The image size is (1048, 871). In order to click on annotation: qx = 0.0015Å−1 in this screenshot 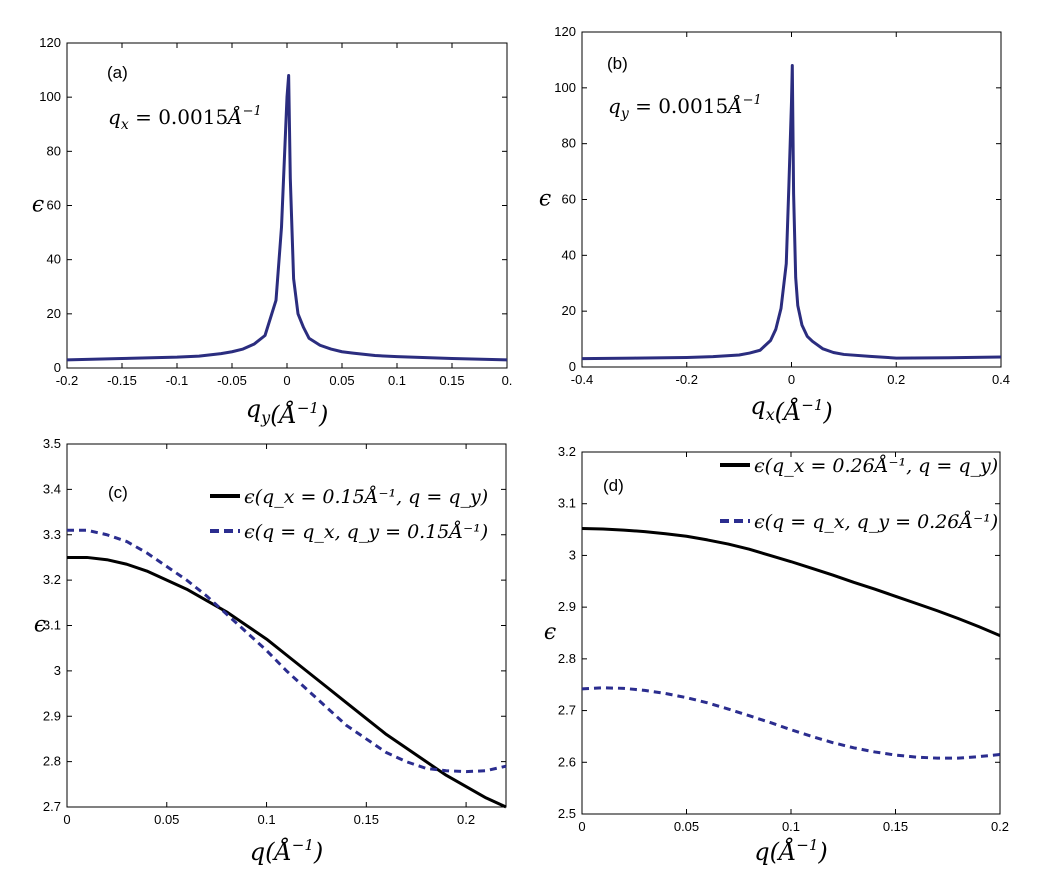, I will do `click(185, 118)`.